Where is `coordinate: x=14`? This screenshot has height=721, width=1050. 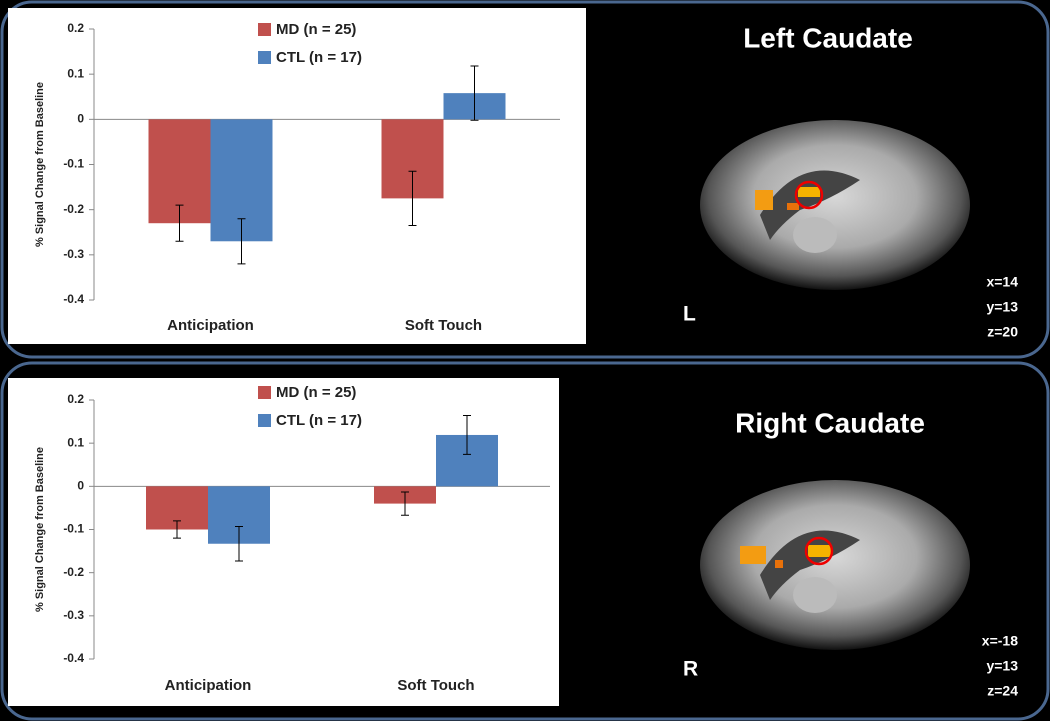
coordinate: x=14 is located at coordinates (1002, 282).